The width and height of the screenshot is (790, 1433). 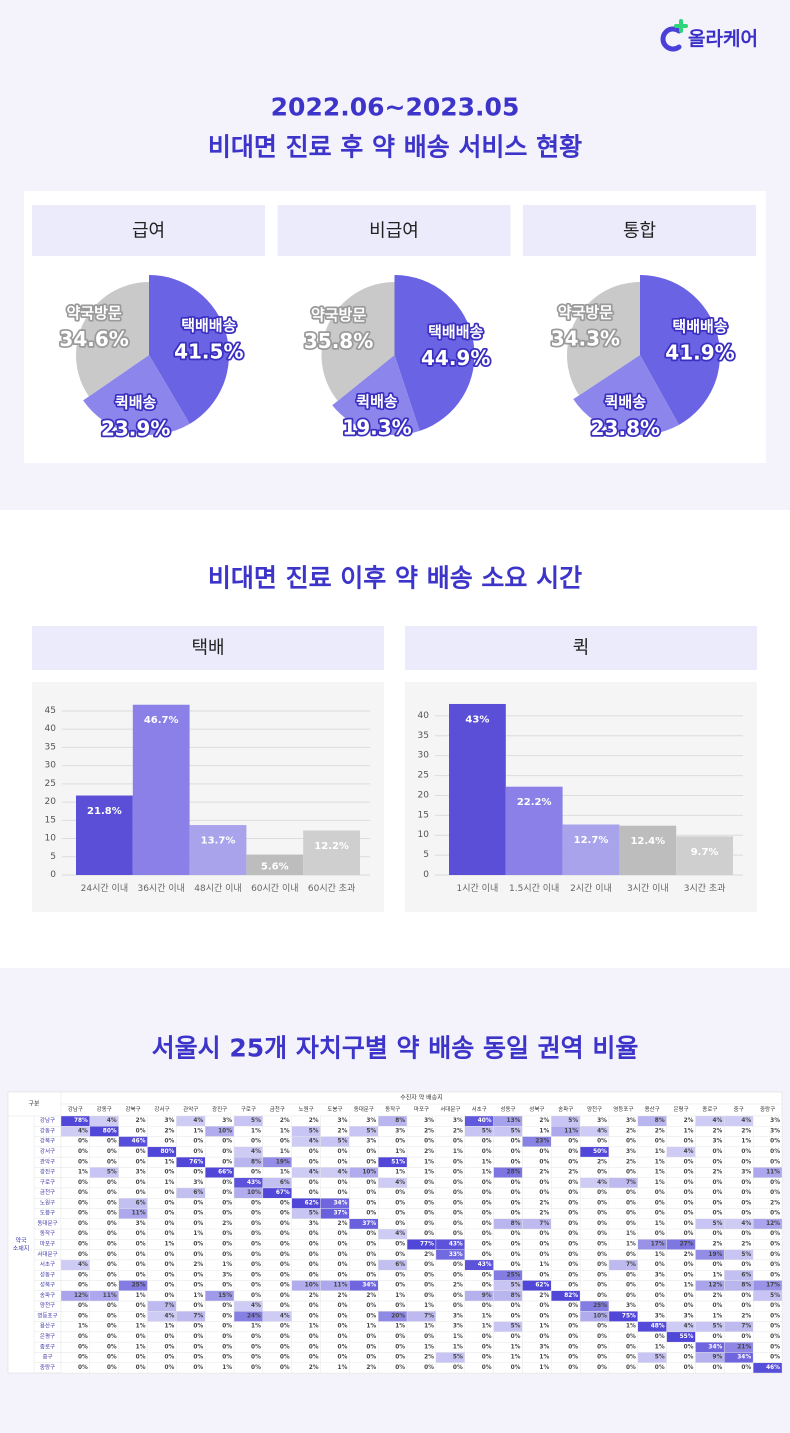 What do you see at coordinates (47, 1357) in the screenshot?
I see `row-label: 중구` at bounding box center [47, 1357].